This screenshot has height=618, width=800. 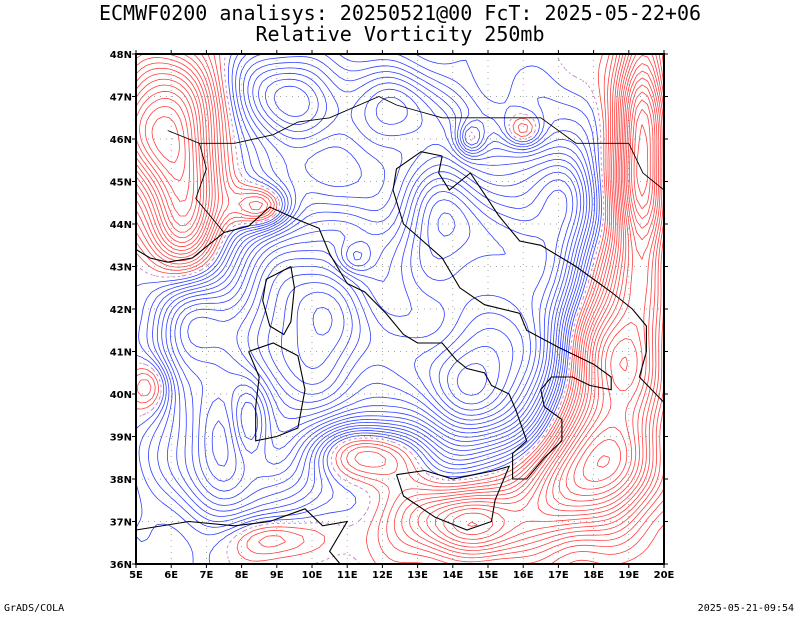 What do you see at coordinates (121, 225) in the screenshot?
I see `lat-label: 44N` at bounding box center [121, 225].